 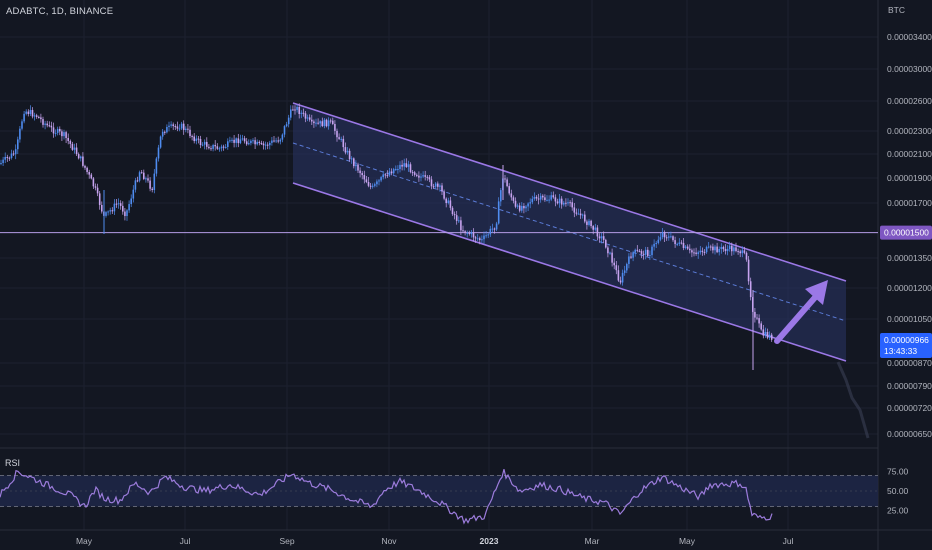 I want to click on time-axis-label: Sep, so click(x=286, y=541).